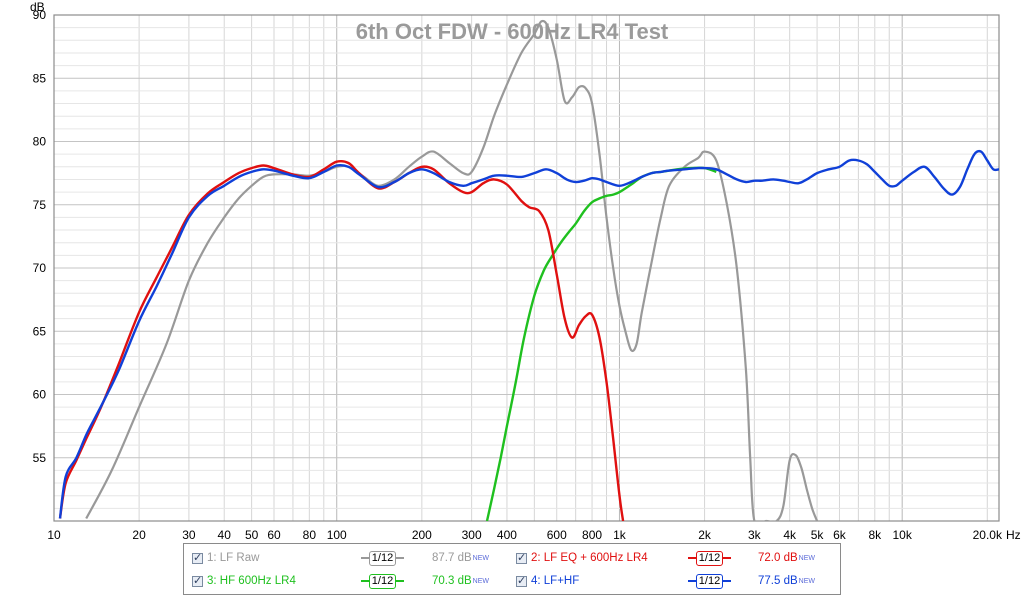  Describe the element at coordinates (40, 458) in the screenshot. I see `y-tick-label: 55` at that location.